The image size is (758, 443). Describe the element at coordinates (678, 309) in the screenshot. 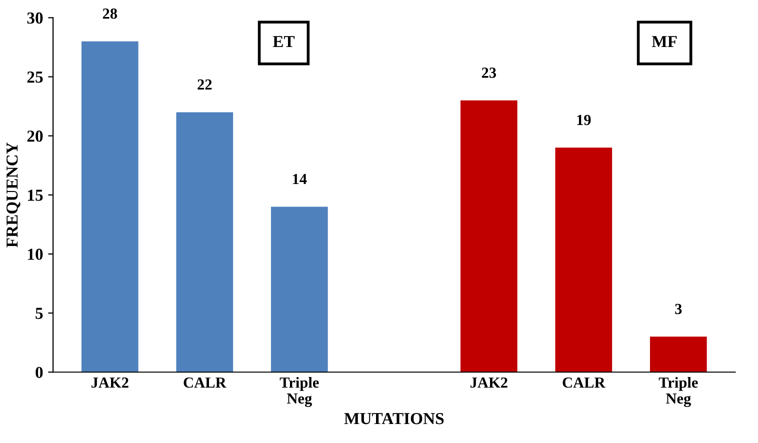

I see `data-label: 3` at that location.